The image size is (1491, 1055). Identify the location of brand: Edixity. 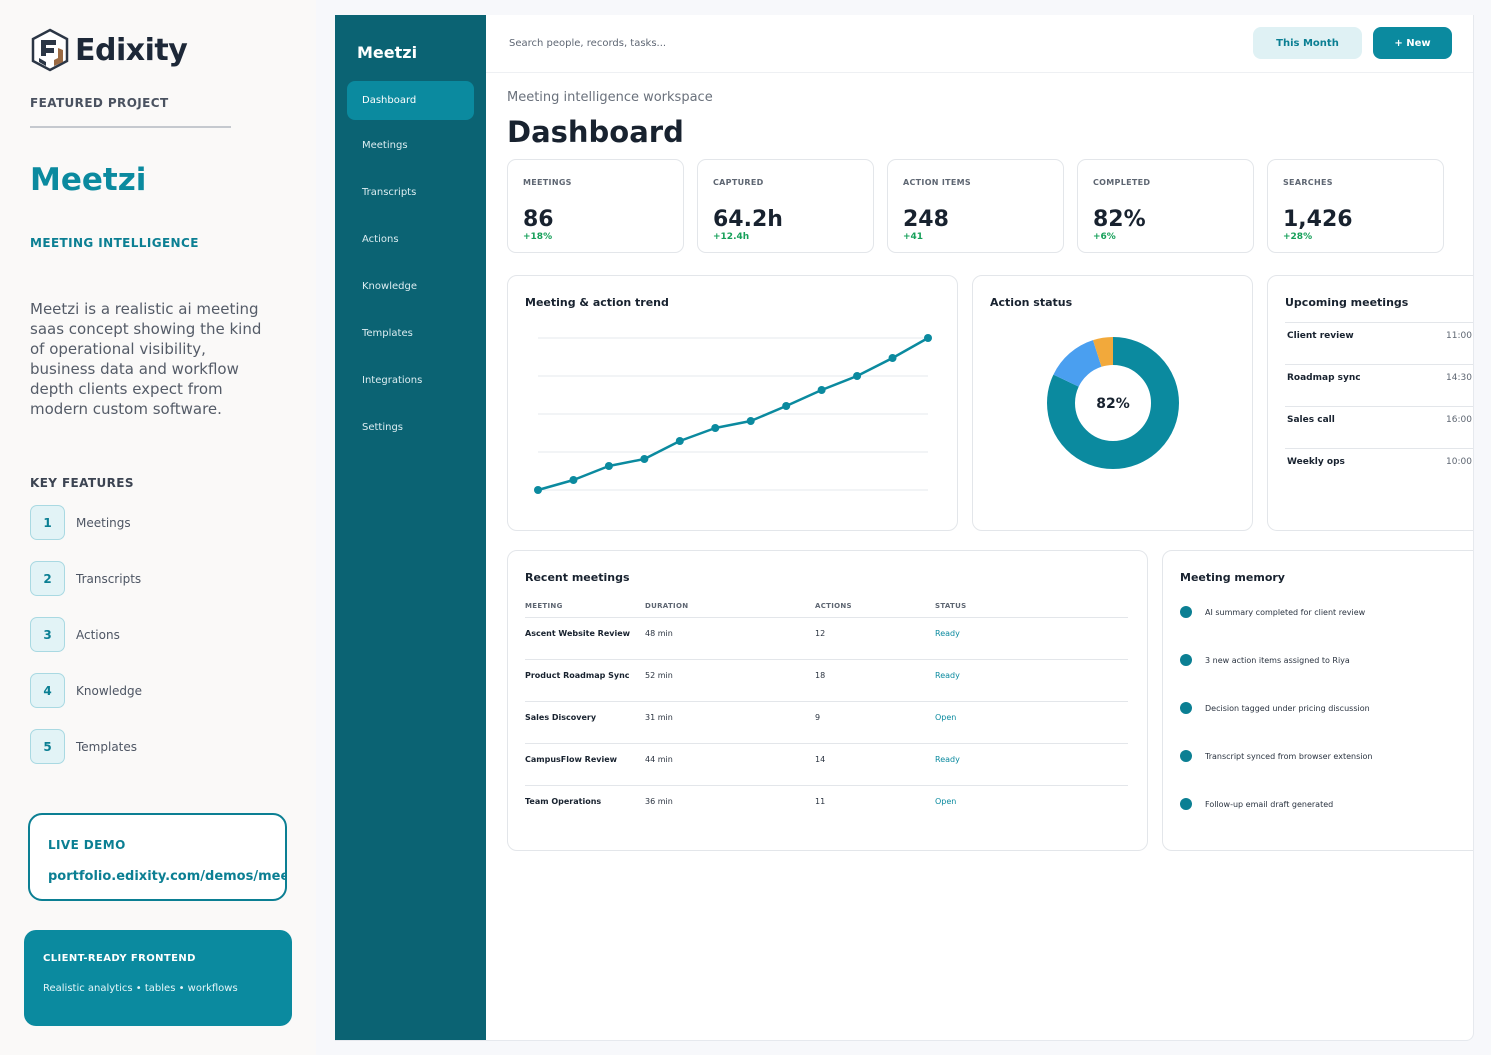
(109, 50).